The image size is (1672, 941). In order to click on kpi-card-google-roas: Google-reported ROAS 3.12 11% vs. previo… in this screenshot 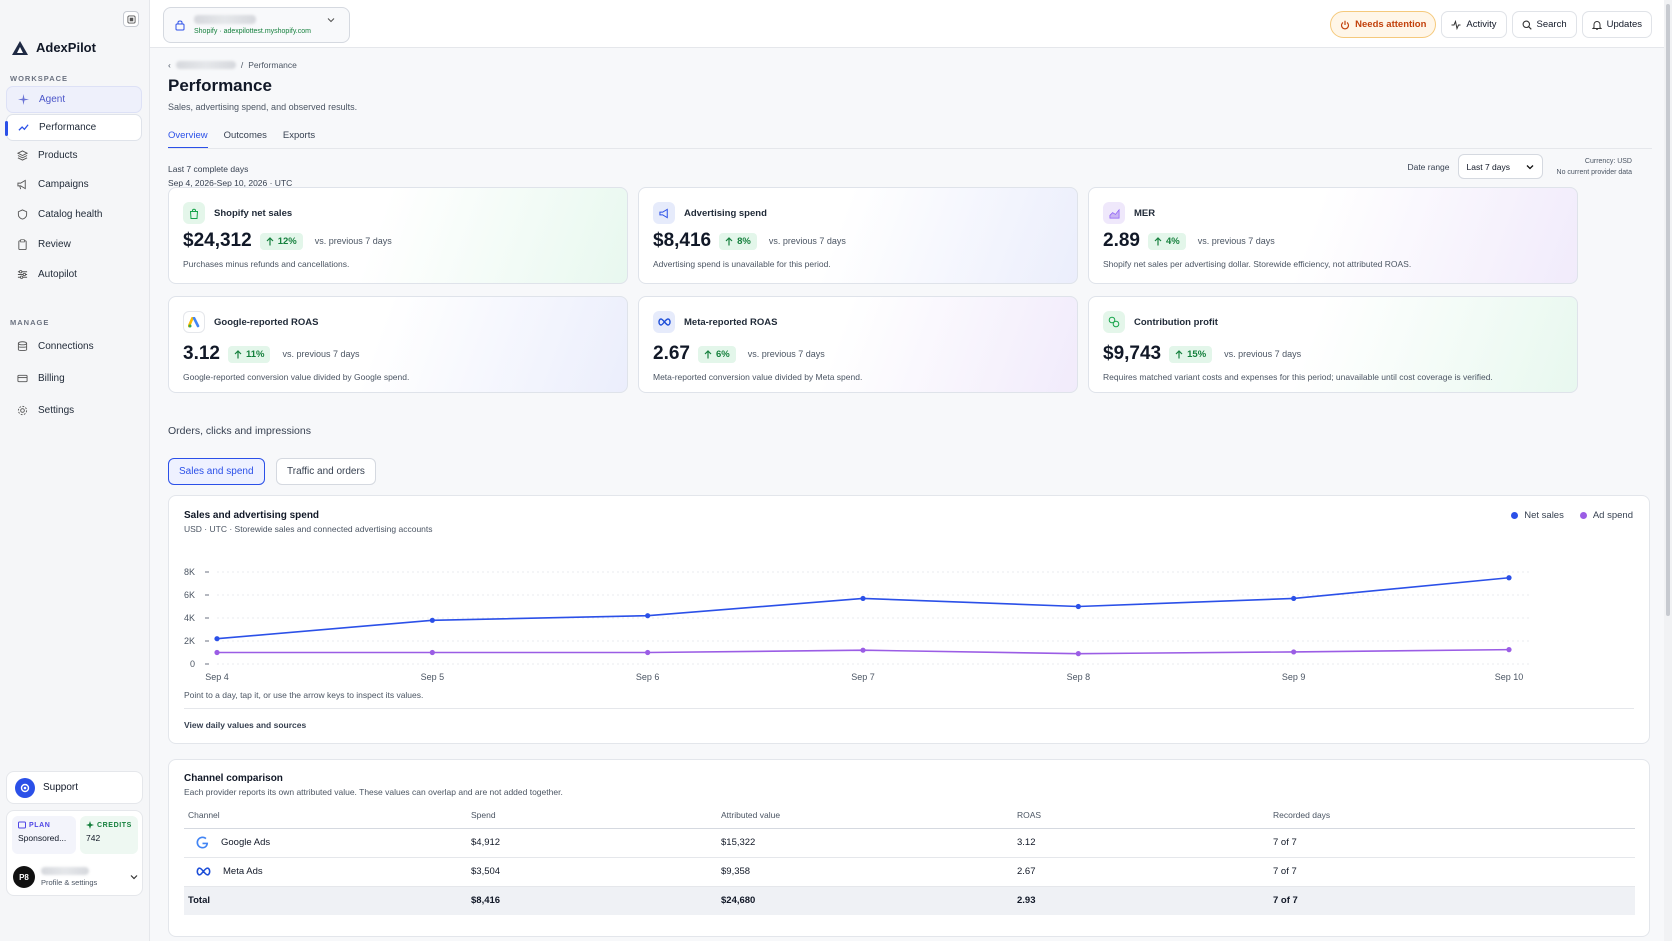, I will do `click(398, 344)`.